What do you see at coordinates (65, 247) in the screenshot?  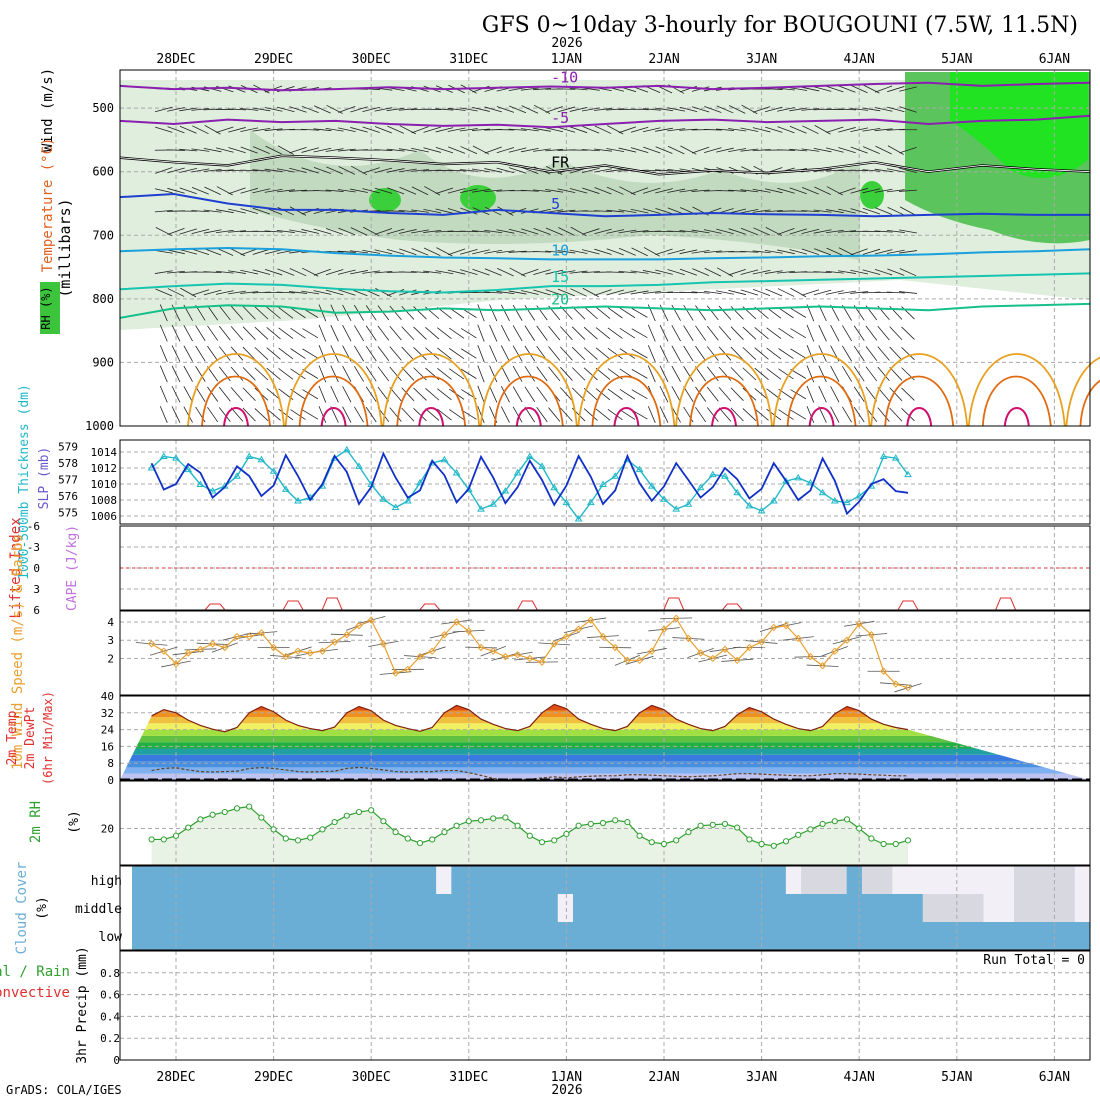 I see `pressure-axis-label: (millibars)` at bounding box center [65, 247].